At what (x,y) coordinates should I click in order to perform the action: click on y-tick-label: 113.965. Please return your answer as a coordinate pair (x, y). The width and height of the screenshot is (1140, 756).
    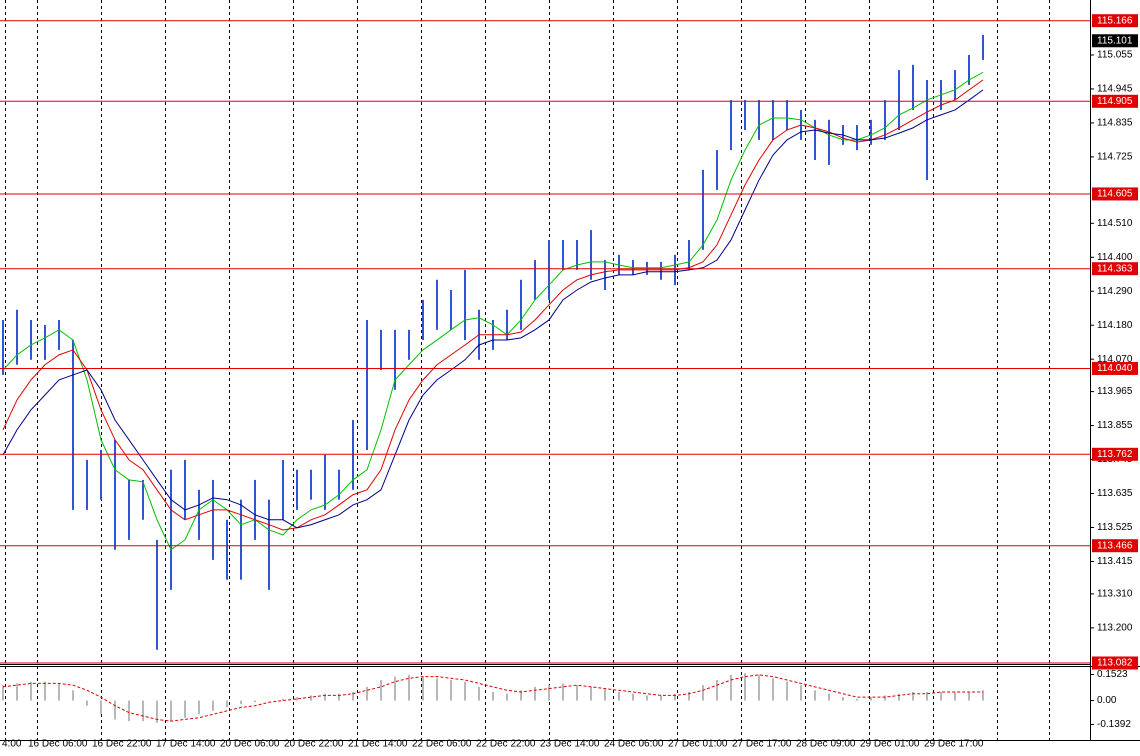
    Looking at the image, I should click on (1115, 391).